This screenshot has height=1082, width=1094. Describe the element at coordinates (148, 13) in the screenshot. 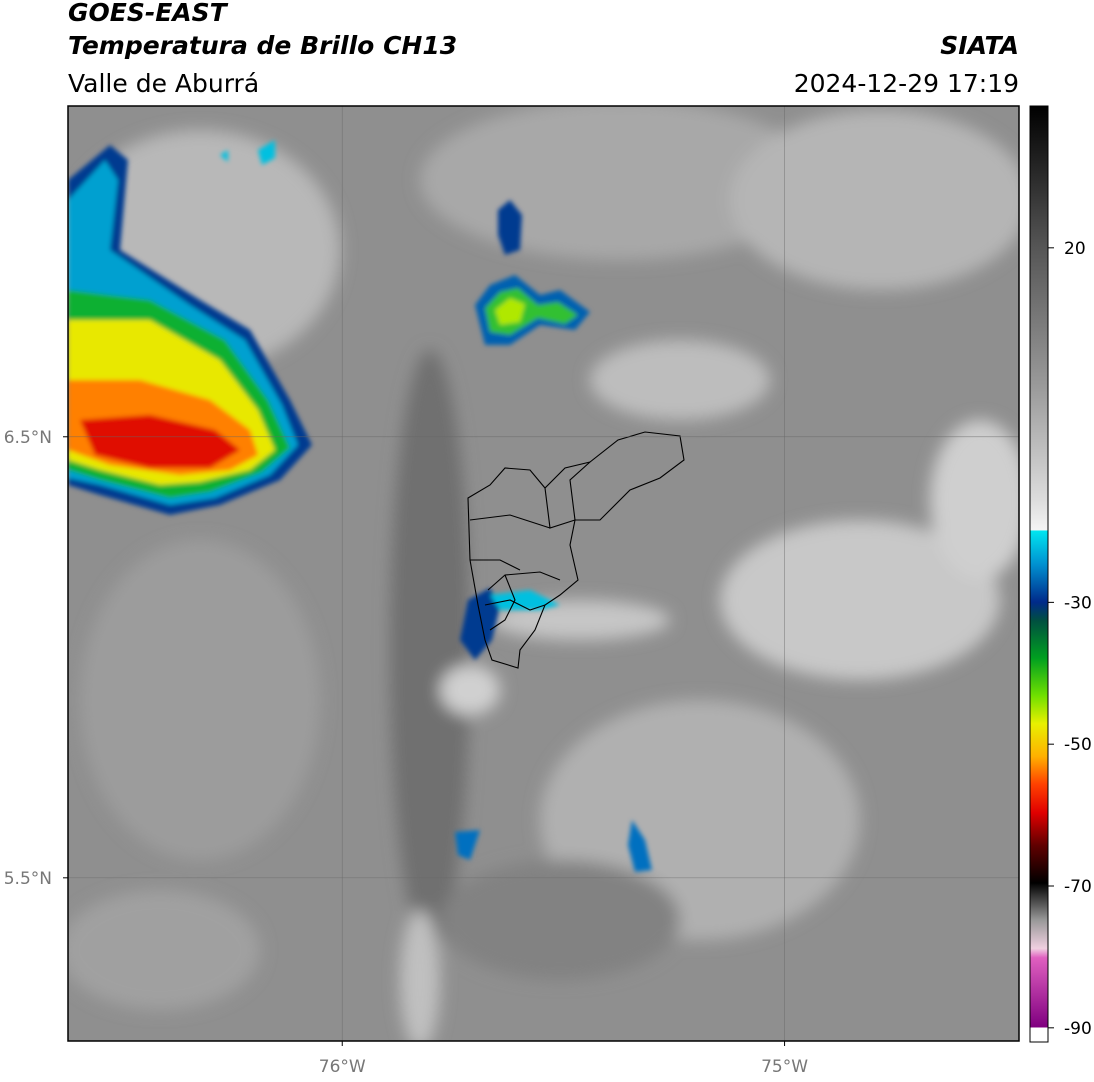

I see `title: GOES-EAST` at that location.